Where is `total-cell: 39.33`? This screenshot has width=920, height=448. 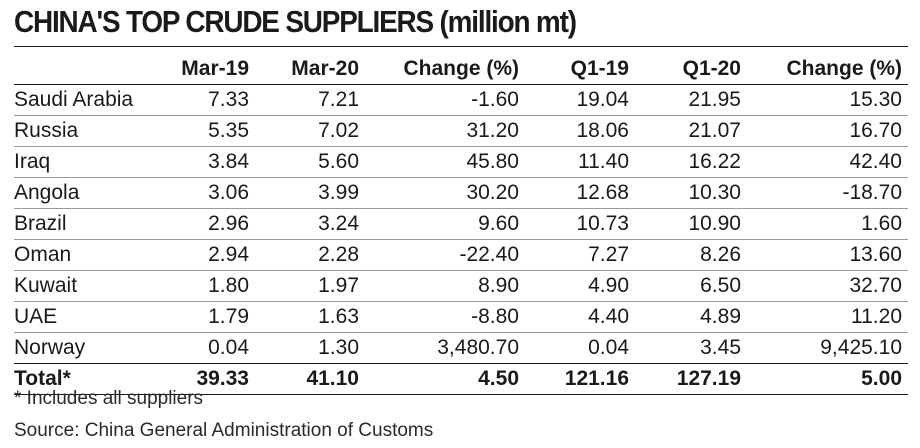
total-cell: 39.33 is located at coordinates (205, 379).